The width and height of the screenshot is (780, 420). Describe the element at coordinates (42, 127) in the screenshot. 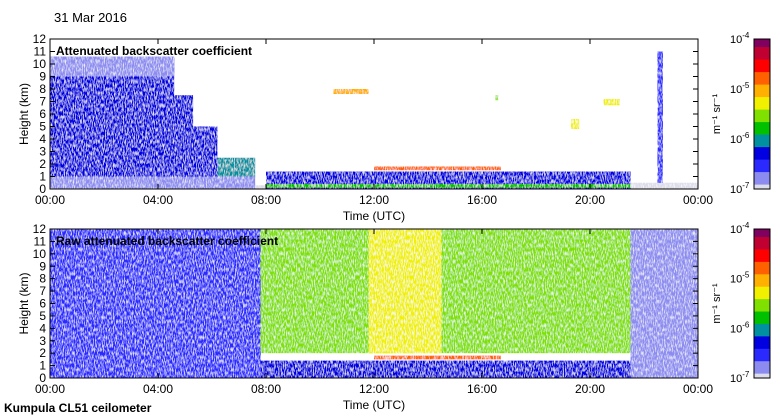

I see `y-tick-label: 5` at that location.